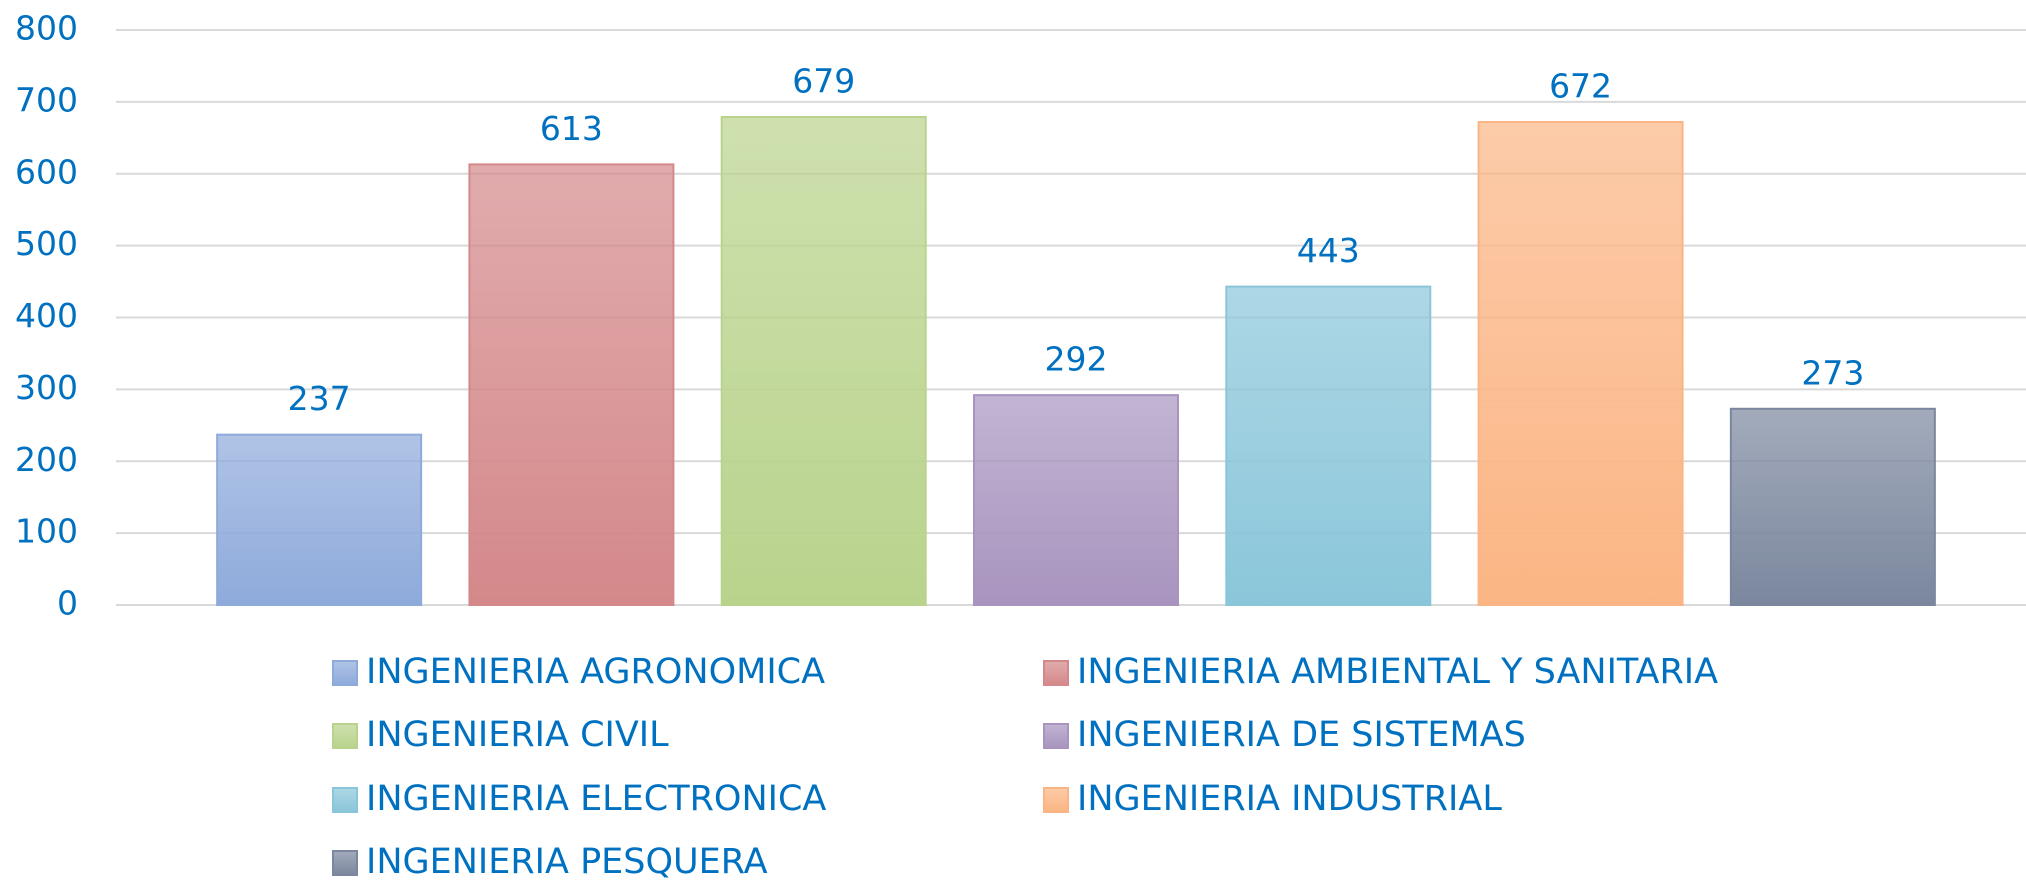  What do you see at coordinates (46, 28) in the screenshot?
I see `y-tick-label: 800` at bounding box center [46, 28].